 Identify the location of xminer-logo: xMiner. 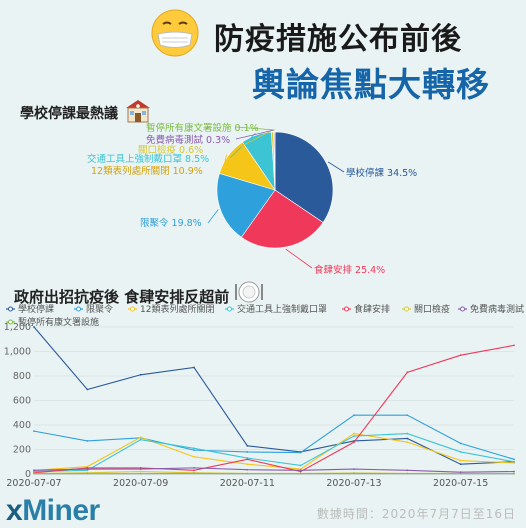
(53, 511).